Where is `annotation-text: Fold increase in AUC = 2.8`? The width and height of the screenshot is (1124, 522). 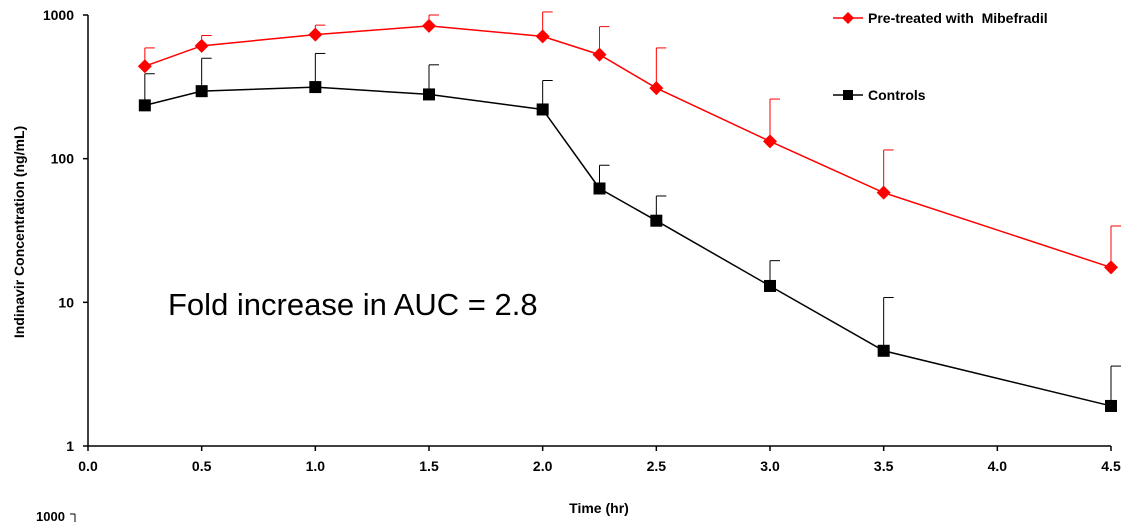
annotation-text: Fold increase in AUC = 2.8 is located at coordinates (353, 304).